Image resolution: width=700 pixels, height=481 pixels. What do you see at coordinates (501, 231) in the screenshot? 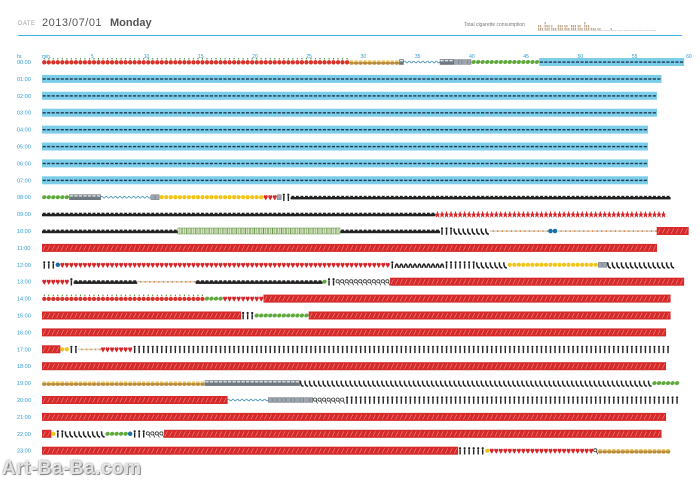
I see `cigarette-icon` at bounding box center [501, 231].